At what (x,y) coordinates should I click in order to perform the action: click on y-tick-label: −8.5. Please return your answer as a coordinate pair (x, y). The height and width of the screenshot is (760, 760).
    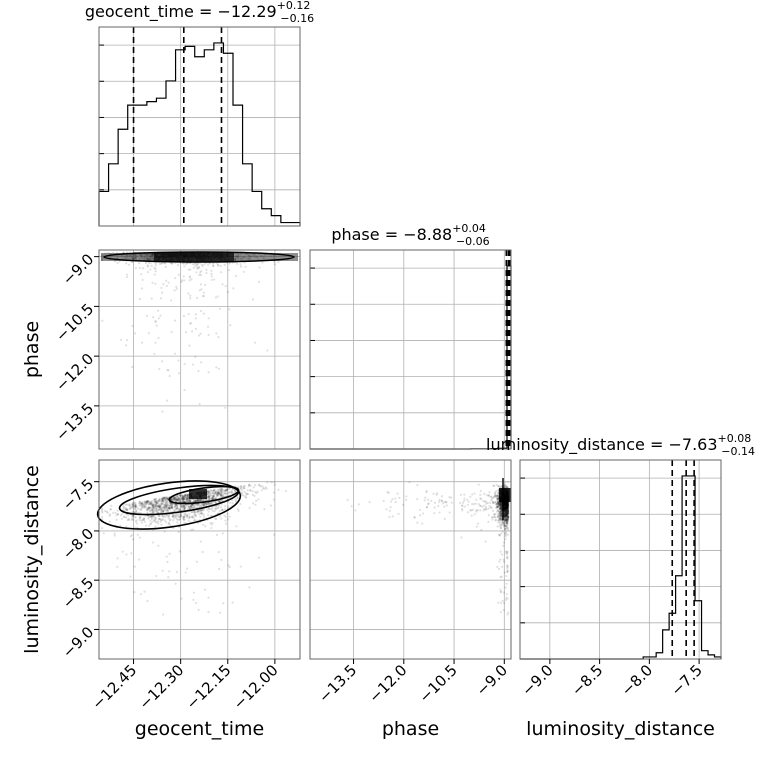
    Looking at the image, I should click on (78, 593).